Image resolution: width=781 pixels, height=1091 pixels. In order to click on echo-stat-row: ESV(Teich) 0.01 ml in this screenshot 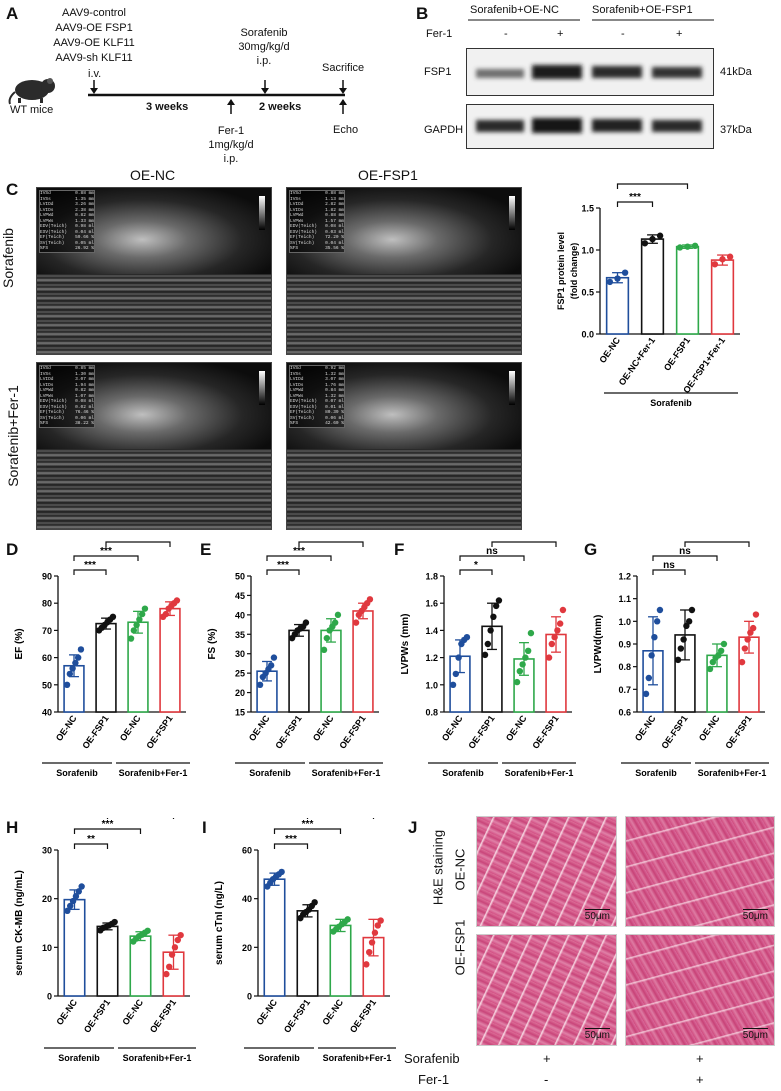, I will do `click(317, 408)`.